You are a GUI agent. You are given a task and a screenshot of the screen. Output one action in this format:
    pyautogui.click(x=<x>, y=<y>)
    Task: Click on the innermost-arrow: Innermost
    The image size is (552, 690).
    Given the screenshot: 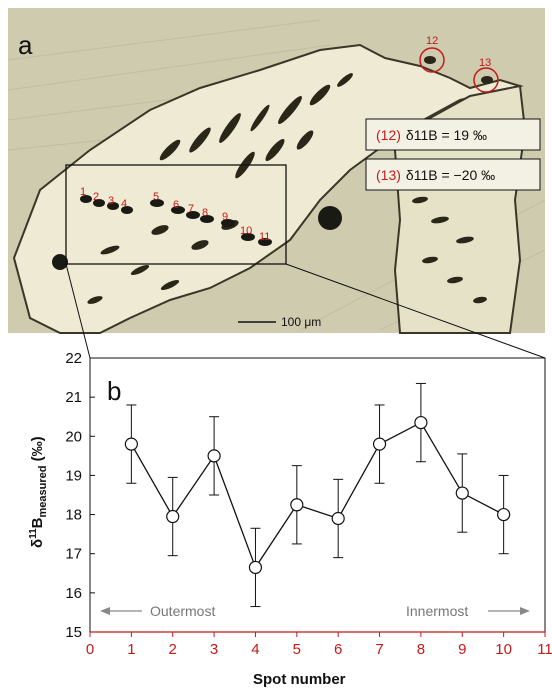 What is the action you would take?
    pyautogui.click(x=468, y=611)
    